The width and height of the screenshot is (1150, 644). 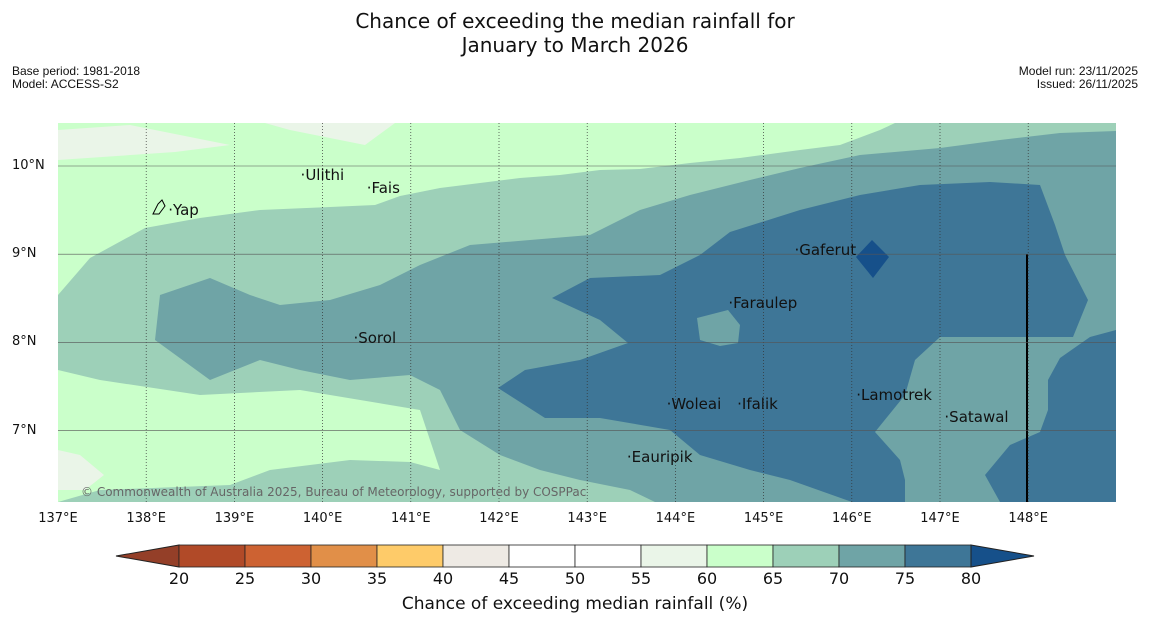 I want to click on colorbar-tick-label: 30, so click(x=311, y=578).